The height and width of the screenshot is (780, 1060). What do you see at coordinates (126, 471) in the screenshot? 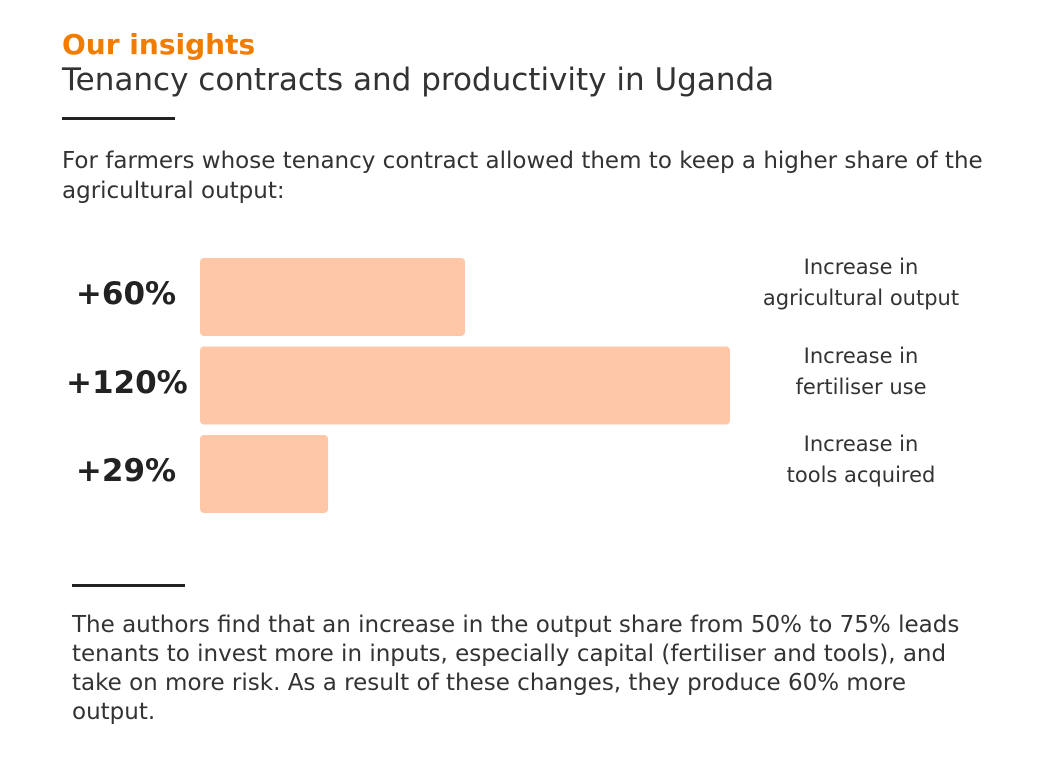
I see `value-label: +29%` at bounding box center [126, 471].